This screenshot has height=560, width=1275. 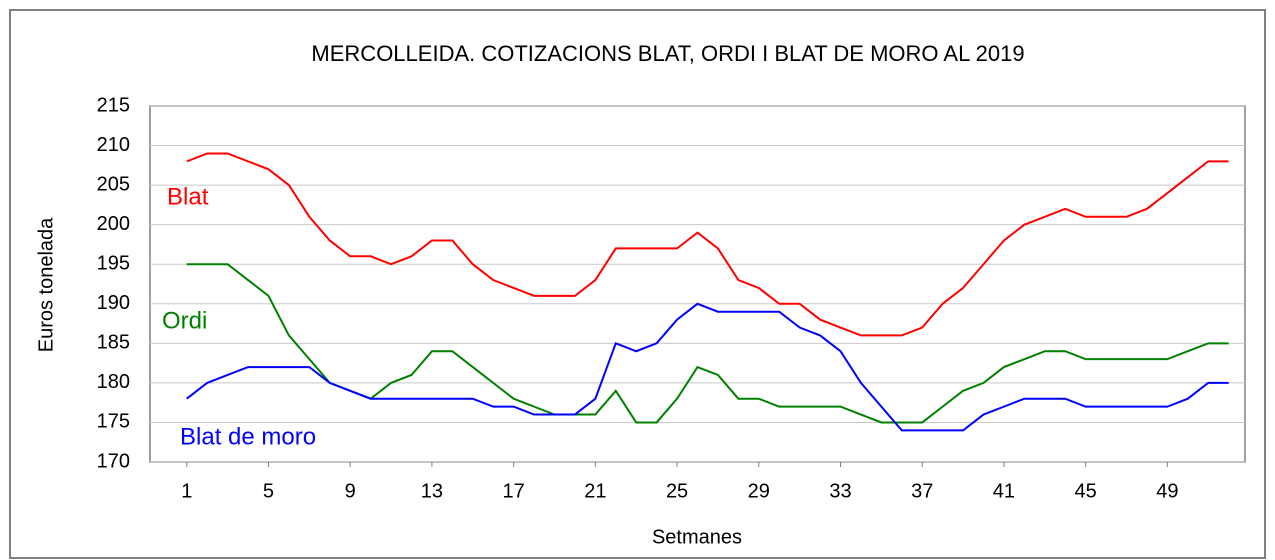 I want to click on y-axis-label: Euros tonelada, so click(x=46, y=284).